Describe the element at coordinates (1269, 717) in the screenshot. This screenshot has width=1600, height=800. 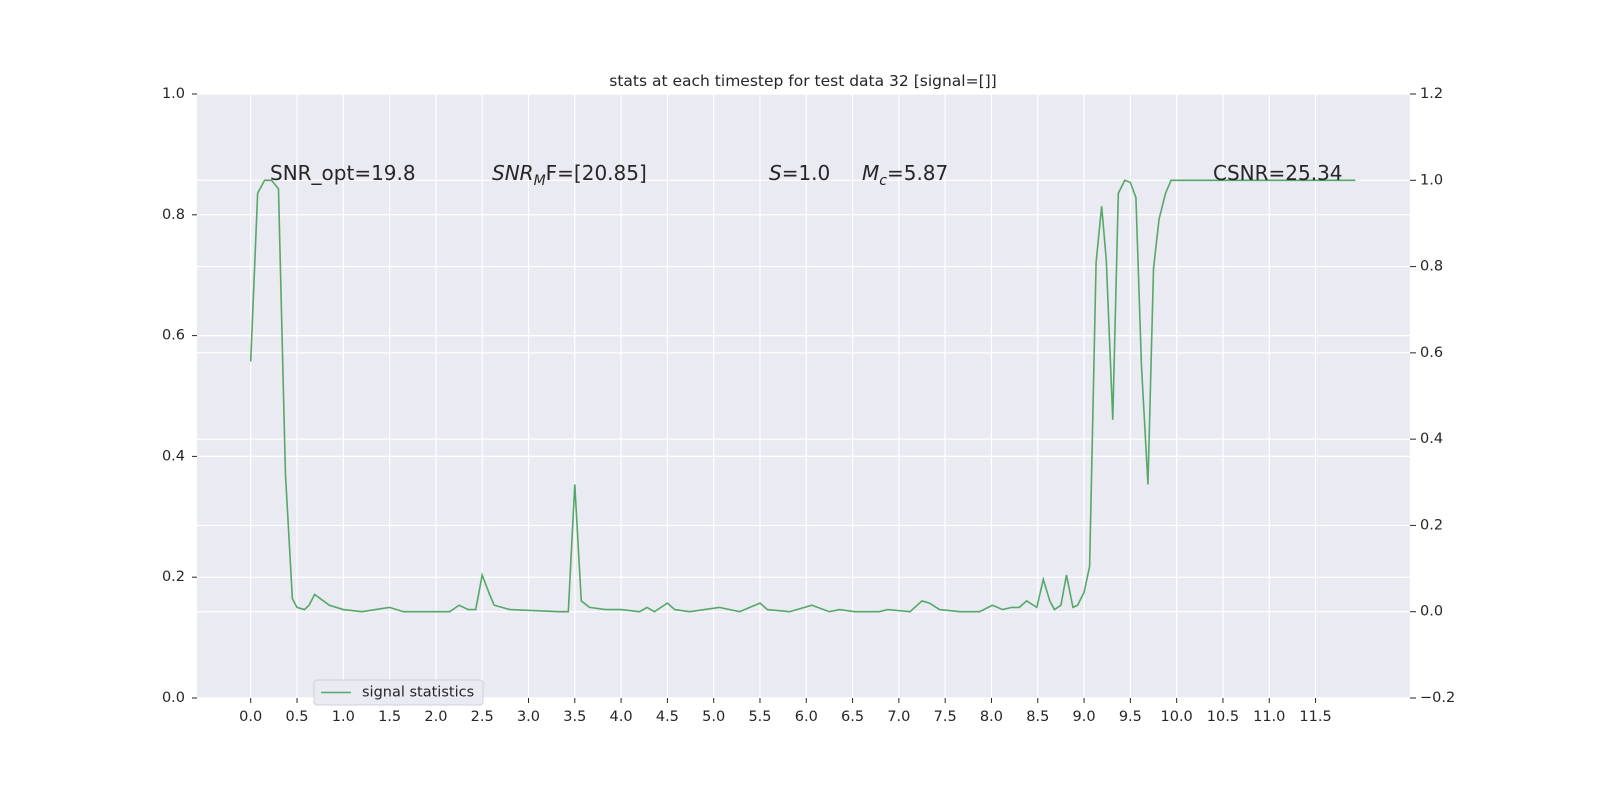
I see `x-tick-label: 11.0` at that location.